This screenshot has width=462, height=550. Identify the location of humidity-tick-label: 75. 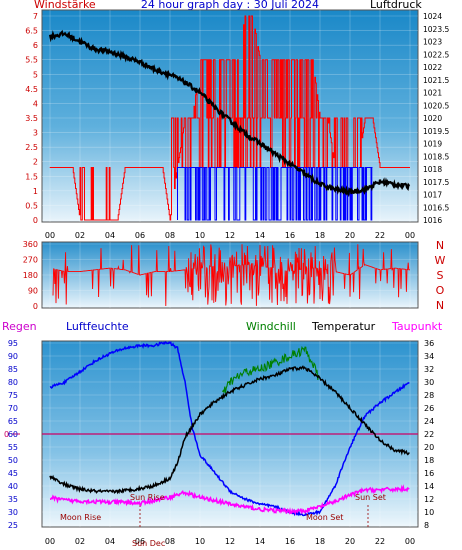
(13, 395).